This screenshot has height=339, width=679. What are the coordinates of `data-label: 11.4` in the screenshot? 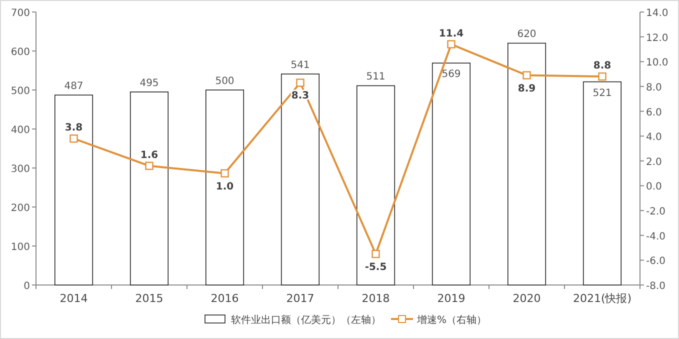 It's located at (451, 34).